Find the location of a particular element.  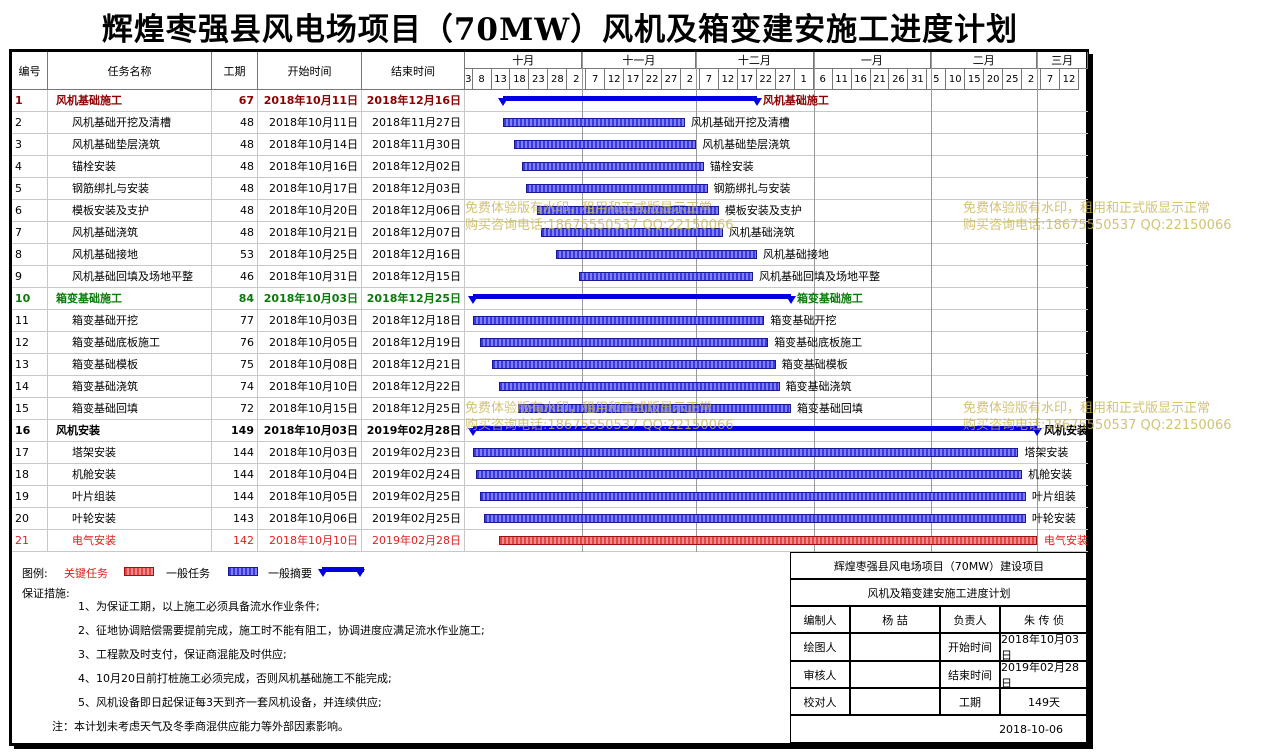

table-row: 4 锚栓安装 48 2018年10月16日 2018年12月02日 is located at coordinates (550, 167).